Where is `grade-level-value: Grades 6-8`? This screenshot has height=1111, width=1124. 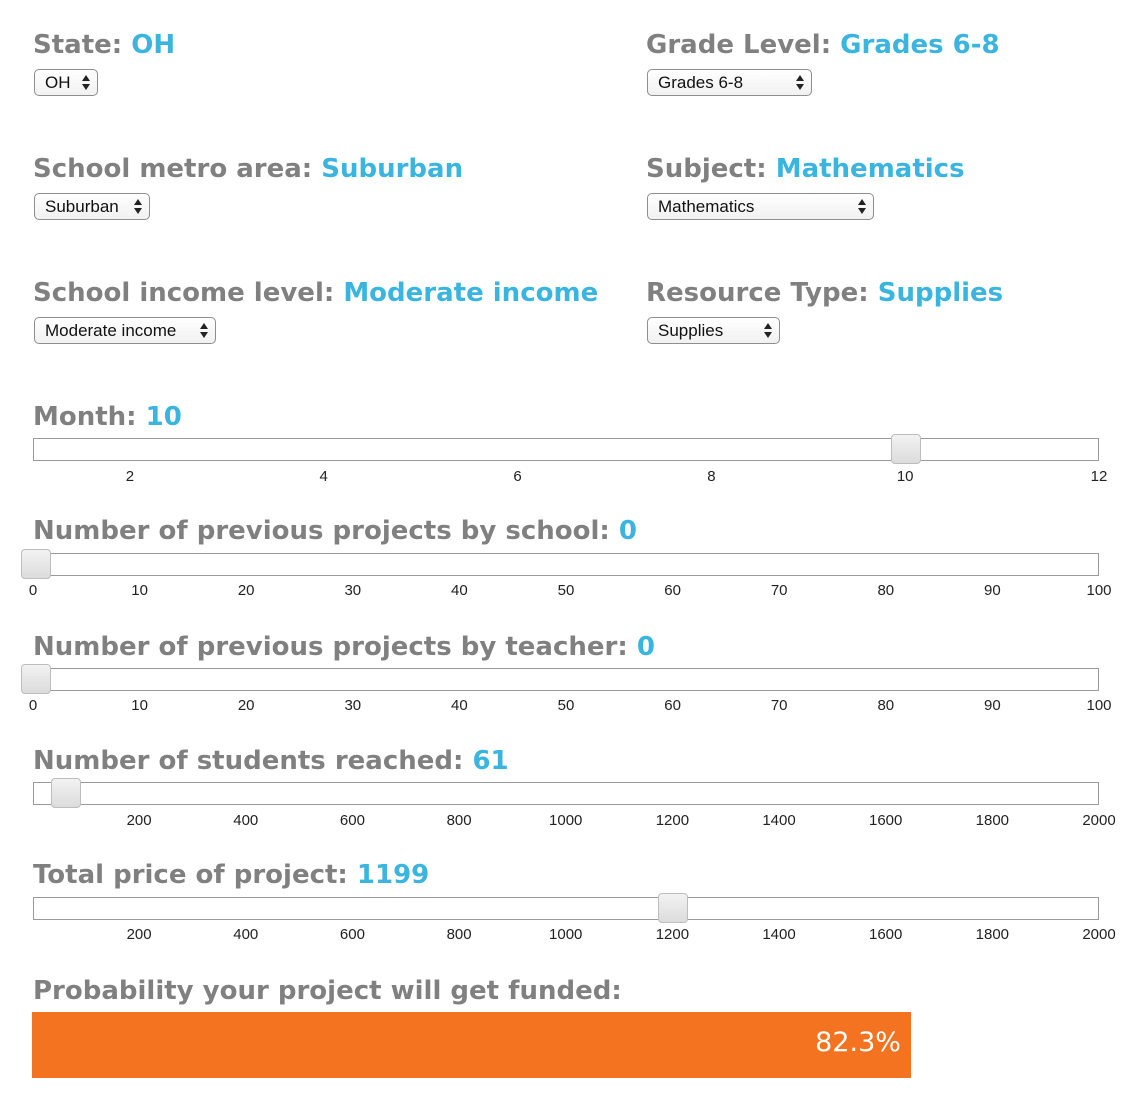 grade-level-value: Grades 6-8 is located at coordinates (920, 45).